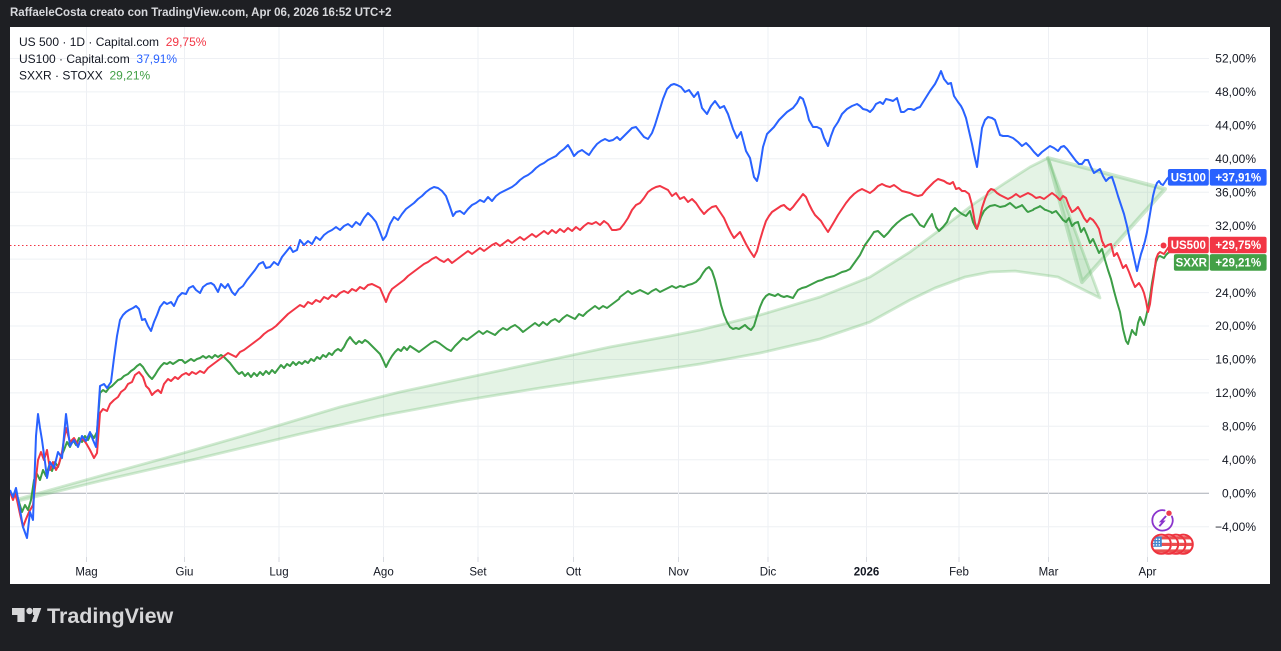  I want to click on svg-text: Giu, so click(185, 573).